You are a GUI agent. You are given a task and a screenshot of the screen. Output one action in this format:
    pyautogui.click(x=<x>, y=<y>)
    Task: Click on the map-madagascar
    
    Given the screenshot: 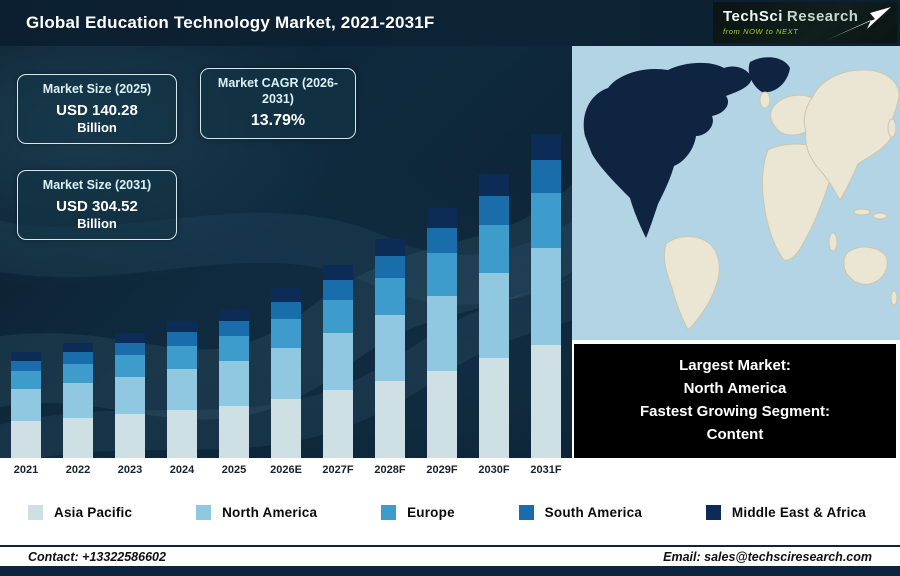 What is the action you would take?
    pyautogui.click(x=833, y=242)
    